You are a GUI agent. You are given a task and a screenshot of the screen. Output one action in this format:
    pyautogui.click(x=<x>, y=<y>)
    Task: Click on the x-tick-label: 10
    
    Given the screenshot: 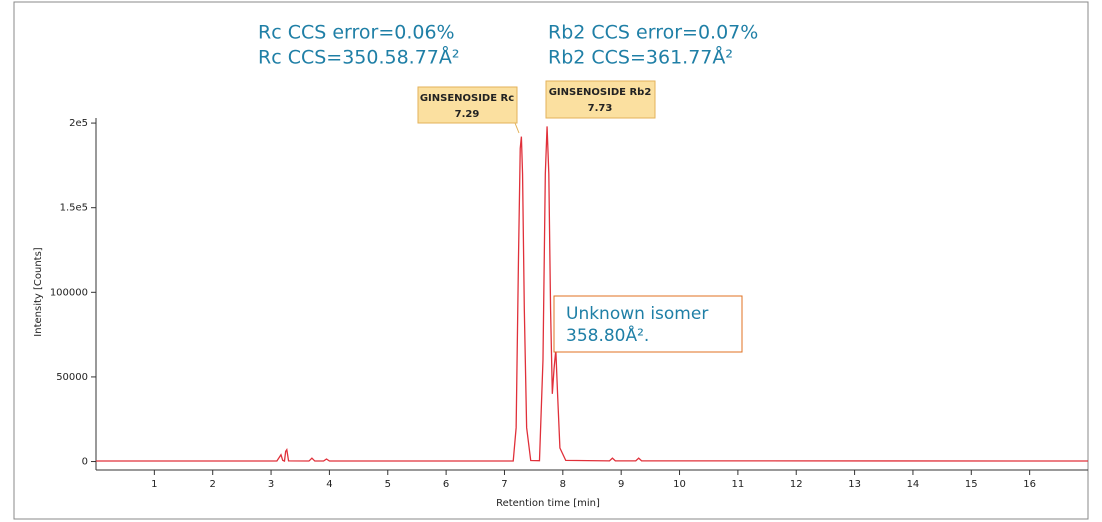 What is the action you would take?
    pyautogui.click(x=679, y=484)
    